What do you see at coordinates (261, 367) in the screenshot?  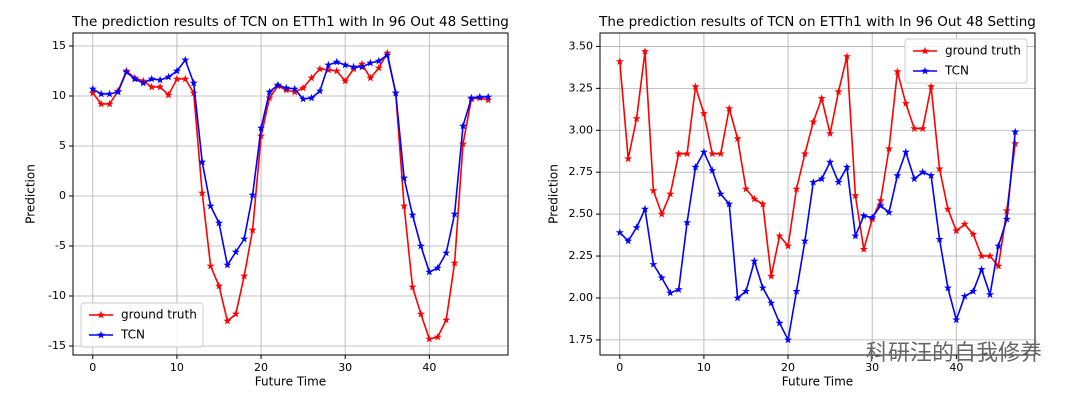 I see `x-tick-label: 20` at bounding box center [261, 367].